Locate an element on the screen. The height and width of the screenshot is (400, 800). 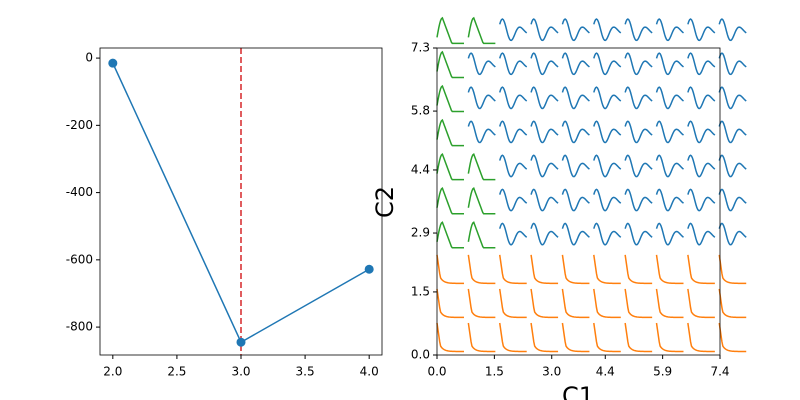
y-tick-label: -400 is located at coordinates (79, 192).